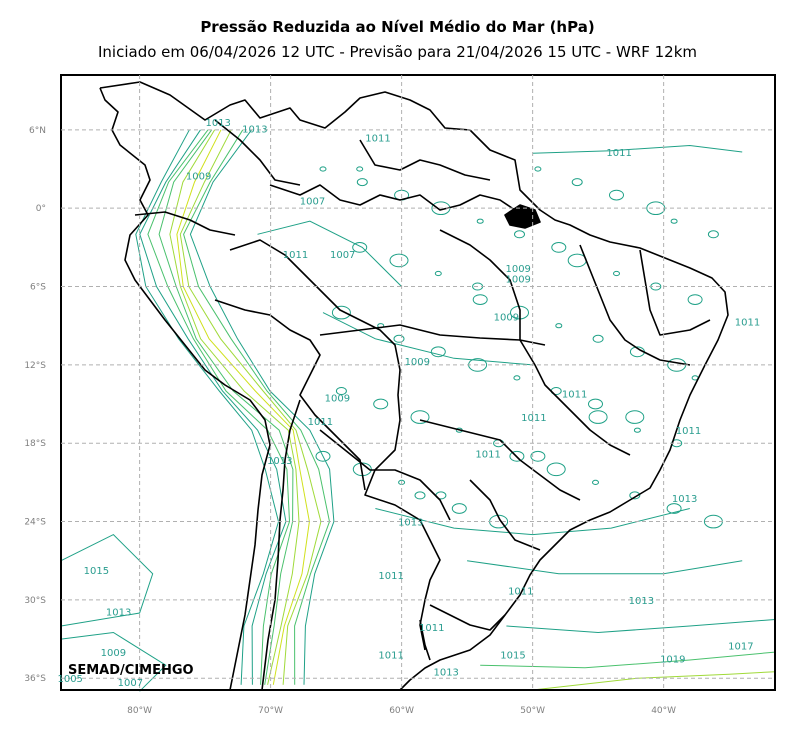 The width and height of the screenshot is (795, 735). I want to click on border-bolivia-paraguay, so click(385, 475).